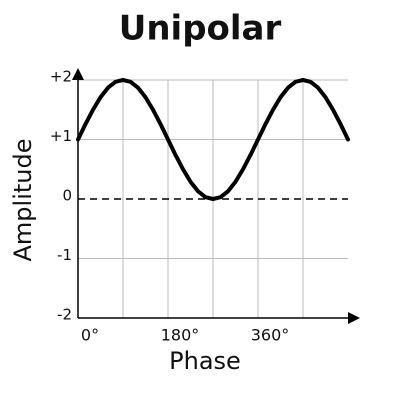 Image resolution: width=400 pixels, height=404 pixels. What do you see at coordinates (61, 136) in the screenshot?
I see `y-tick-label: +1` at bounding box center [61, 136].